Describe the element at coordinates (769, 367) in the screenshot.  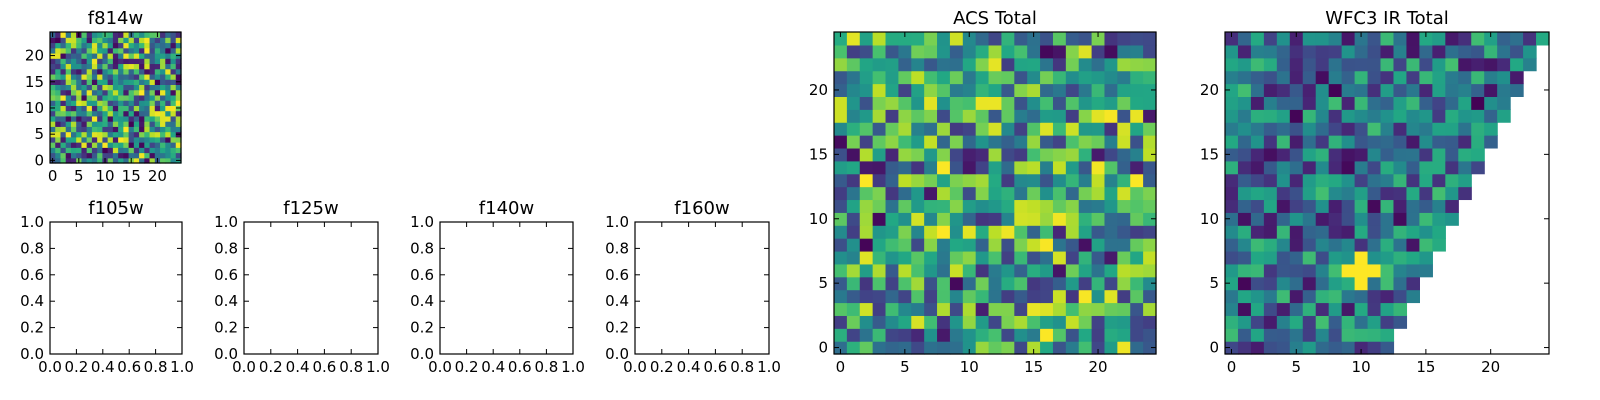
I see `x-tick-label: 1.0` at that location.